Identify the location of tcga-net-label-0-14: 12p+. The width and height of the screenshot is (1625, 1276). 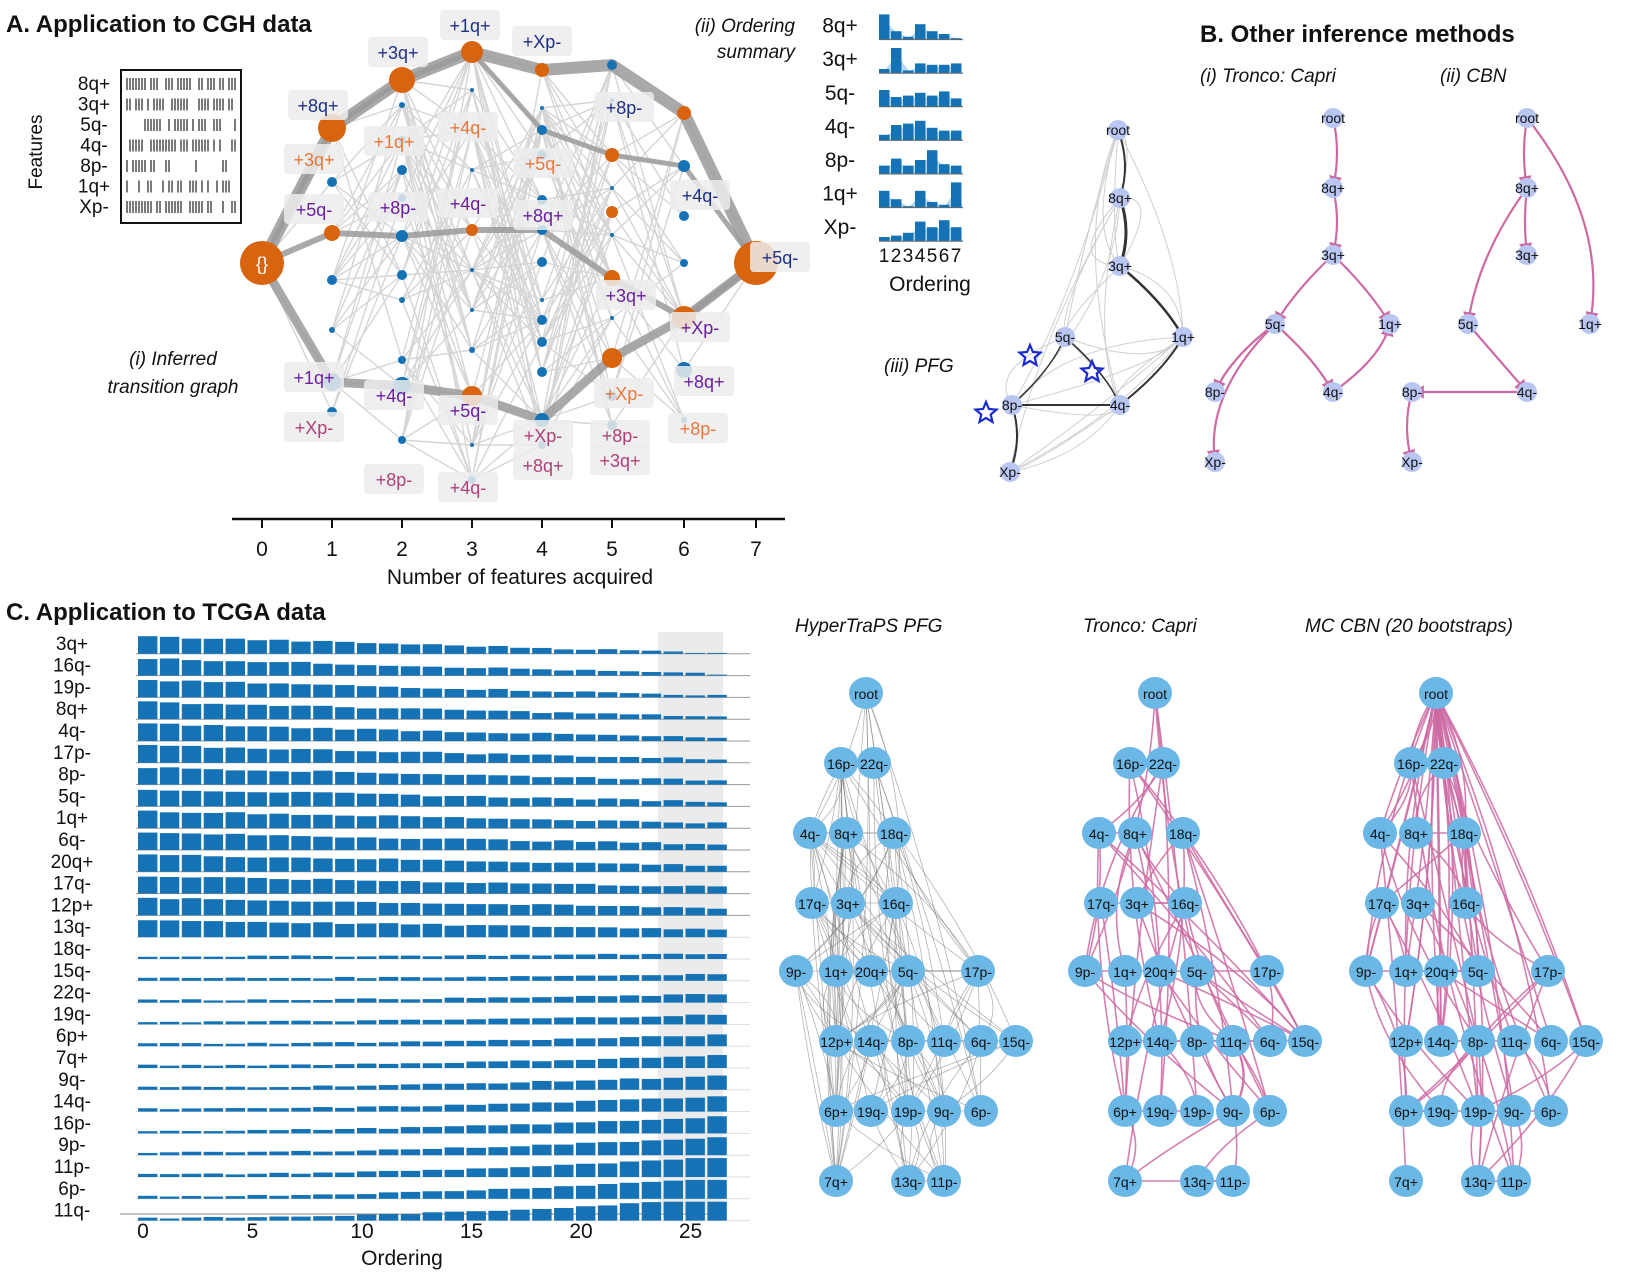
(836, 1042).